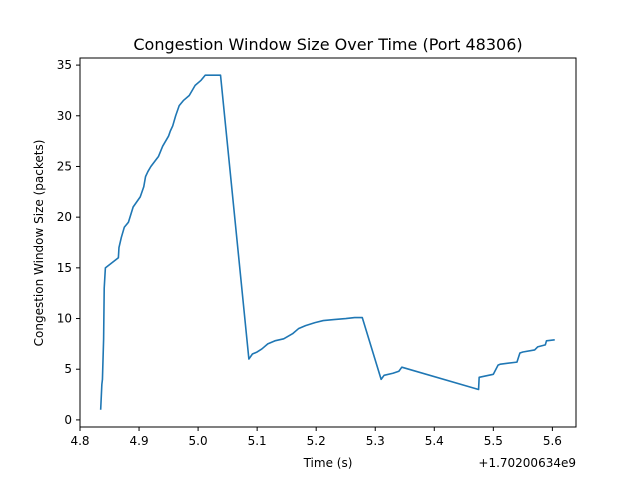 This screenshot has width=640, height=485. I want to click on y-tick-label: 0, so click(68, 420).